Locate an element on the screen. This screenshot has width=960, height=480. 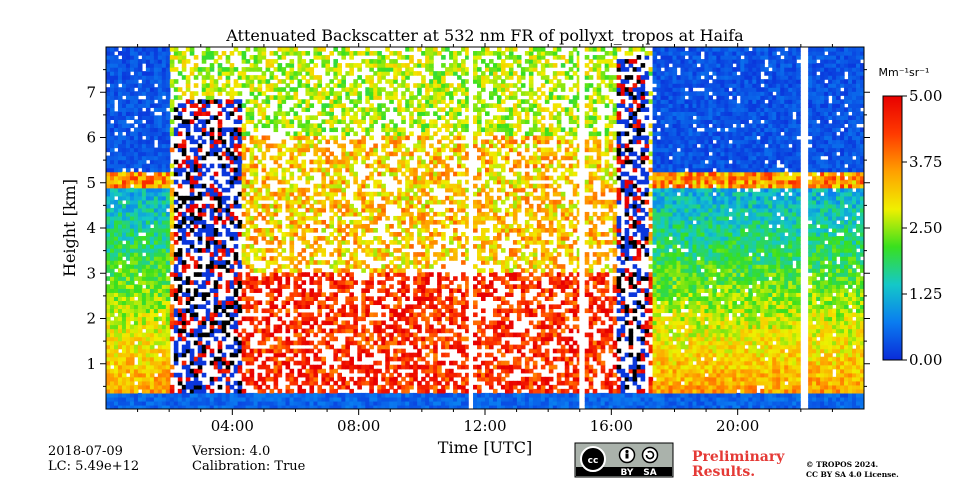
preliminary-line2: Results. is located at coordinates (723, 472).